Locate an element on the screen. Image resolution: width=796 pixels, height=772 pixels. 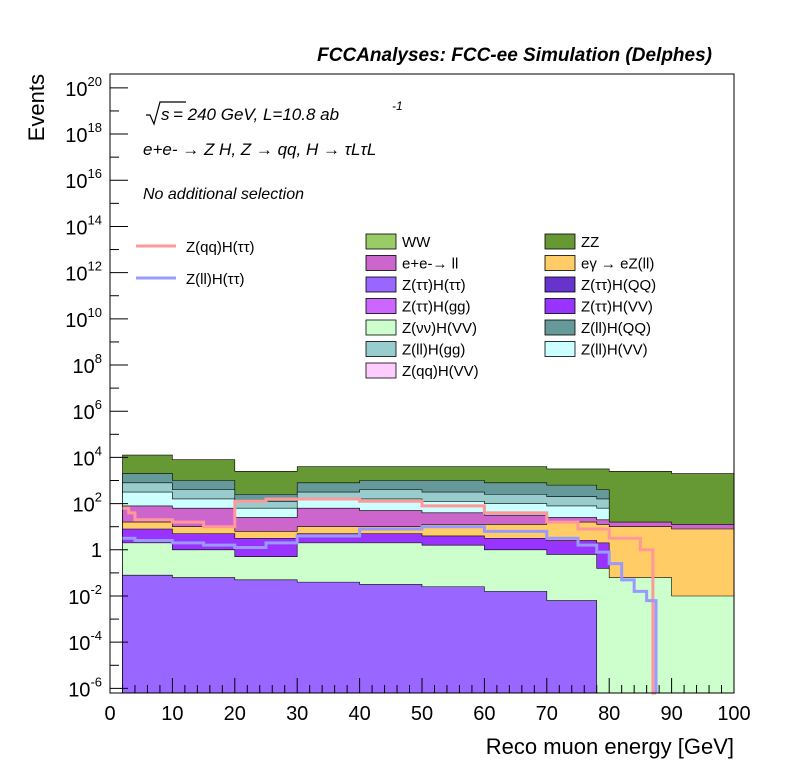
legend-label: Z(ττ)H(VV) is located at coordinates (617, 307).